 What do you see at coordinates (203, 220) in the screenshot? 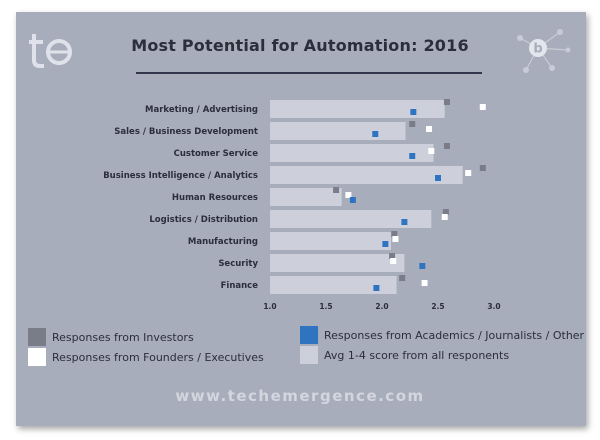
I see `category-label: Logistics / Distribution` at bounding box center [203, 220].